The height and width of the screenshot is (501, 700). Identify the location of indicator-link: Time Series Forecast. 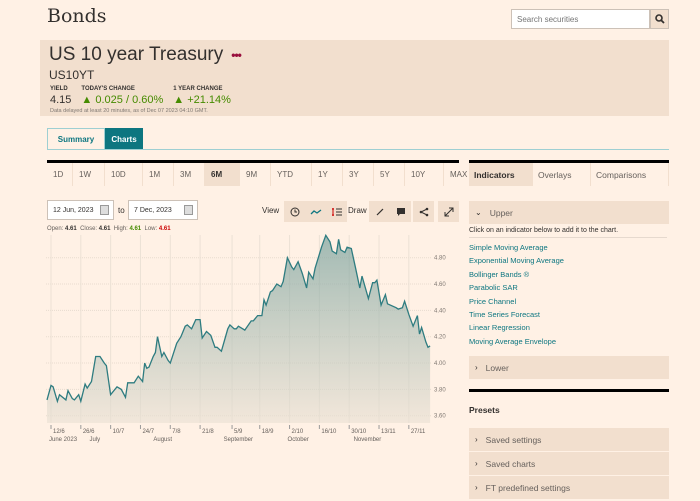
(504, 314).